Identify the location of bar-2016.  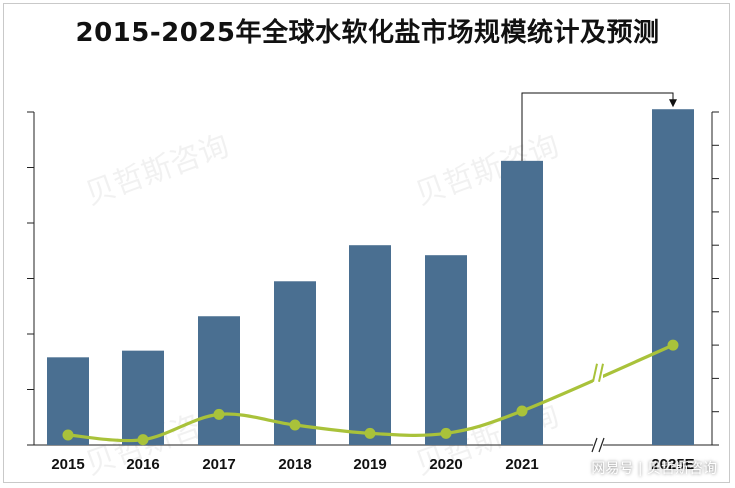
(143, 397).